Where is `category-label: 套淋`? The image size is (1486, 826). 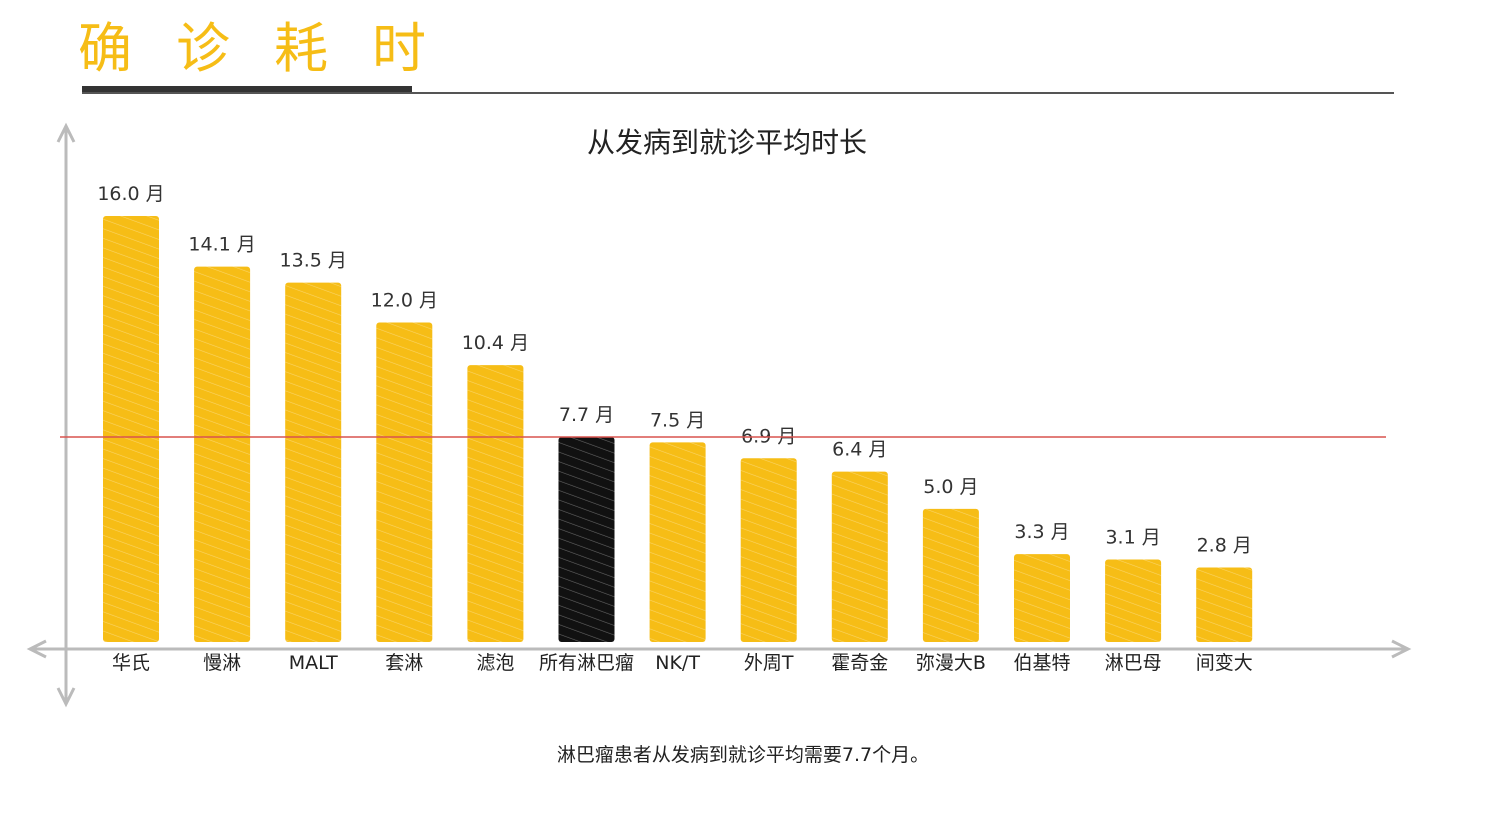
category-label: 套淋 is located at coordinates (404, 663).